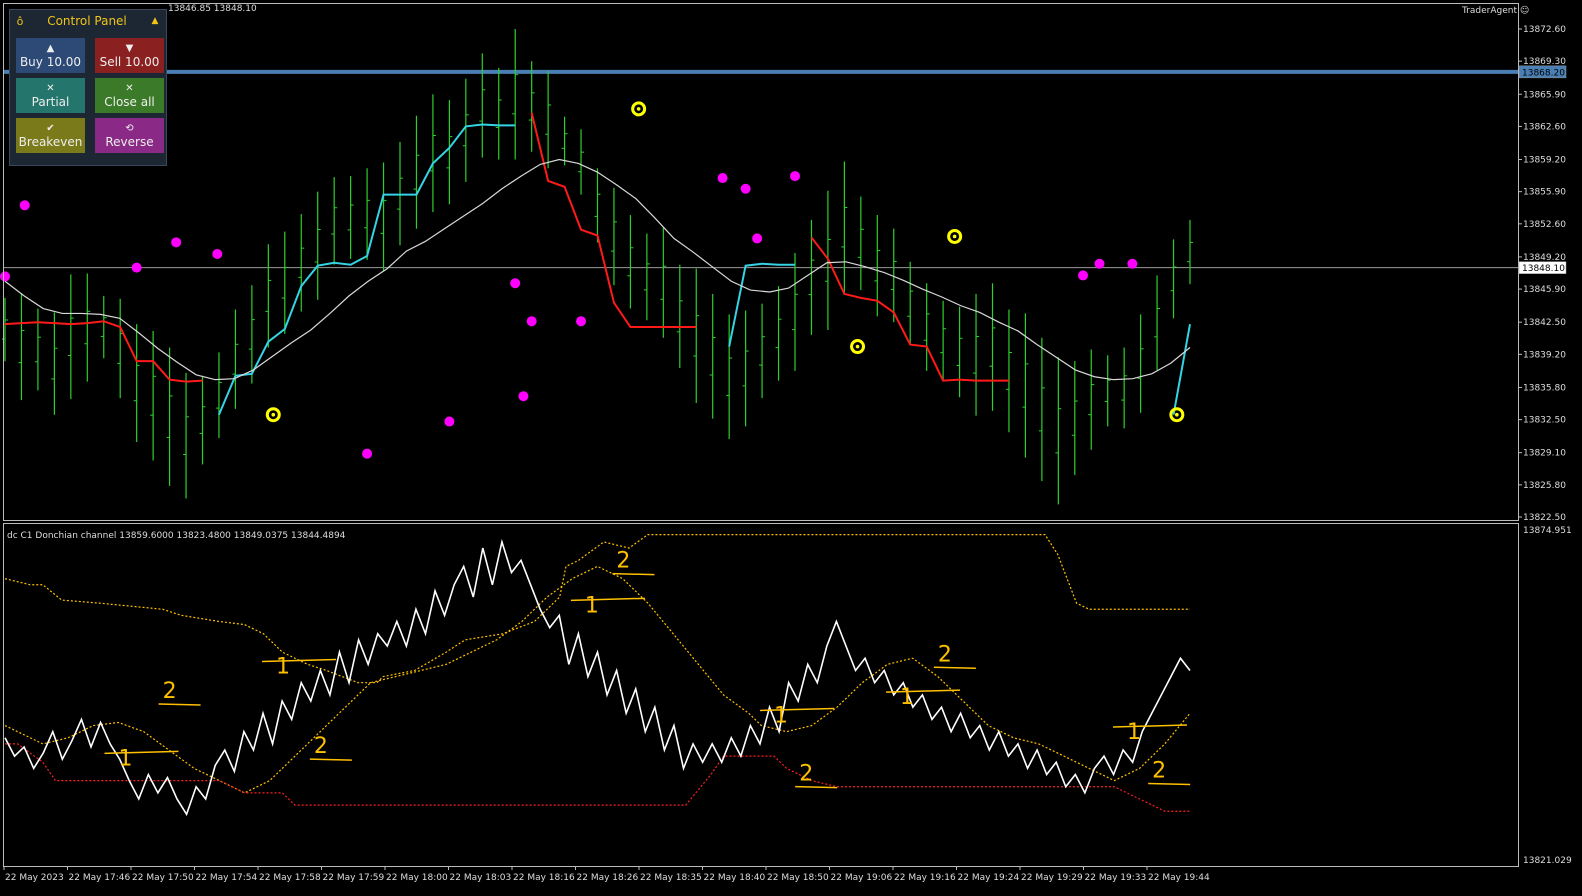 Image resolution: width=1582 pixels, height=896 pixels. What do you see at coordinates (129, 128) in the screenshot?
I see `reverse-icon: ⟲` at bounding box center [129, 128].